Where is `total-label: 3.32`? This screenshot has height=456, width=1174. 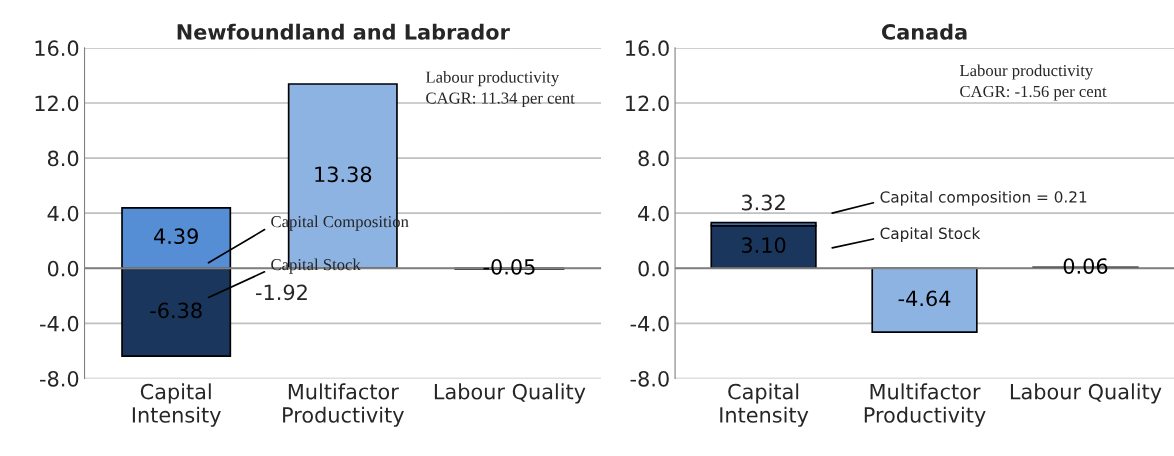 total-label: 3.32 is located at coordinates (763, 202).